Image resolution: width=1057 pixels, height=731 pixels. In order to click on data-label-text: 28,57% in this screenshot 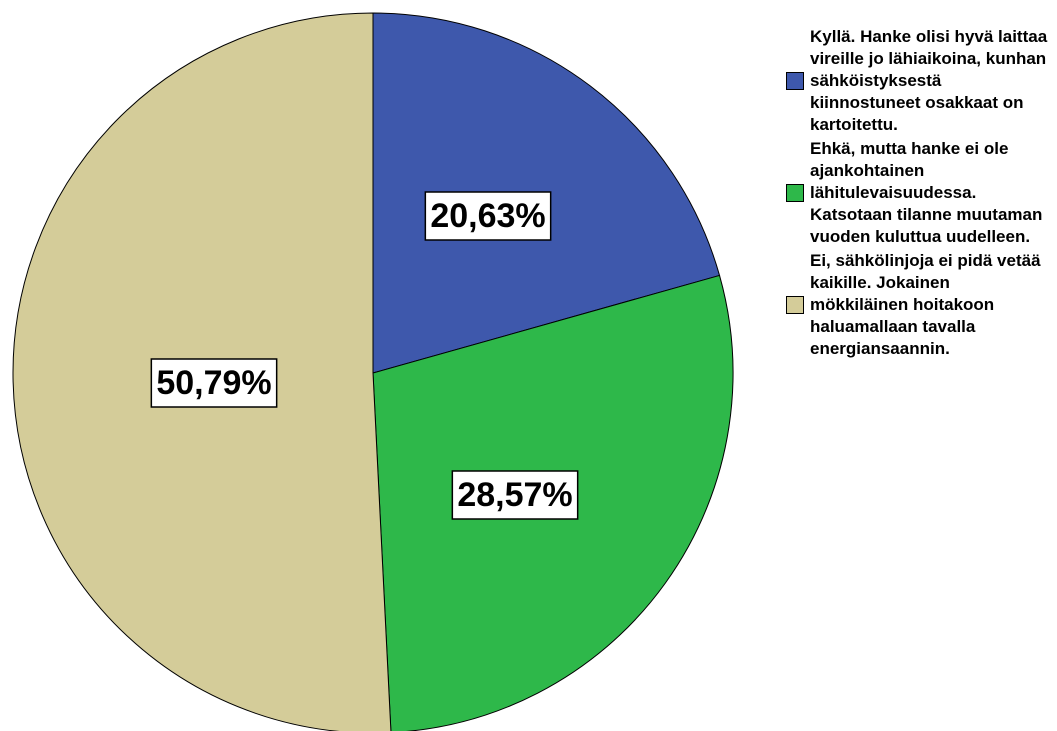, I will do `click(514, 495)`.